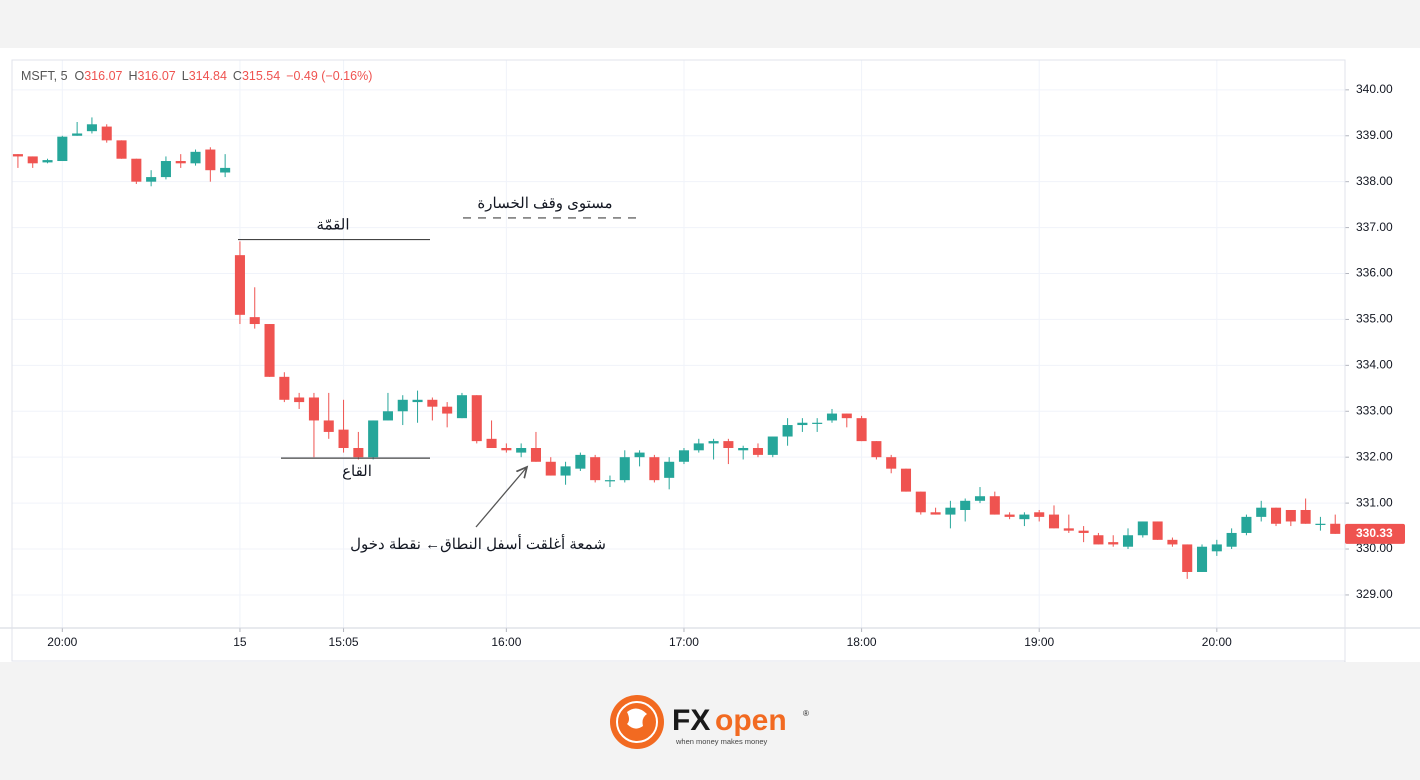 The height and width of the screenshot is (780, 1420). I want to click on last-price-box, so click(1375, 533).